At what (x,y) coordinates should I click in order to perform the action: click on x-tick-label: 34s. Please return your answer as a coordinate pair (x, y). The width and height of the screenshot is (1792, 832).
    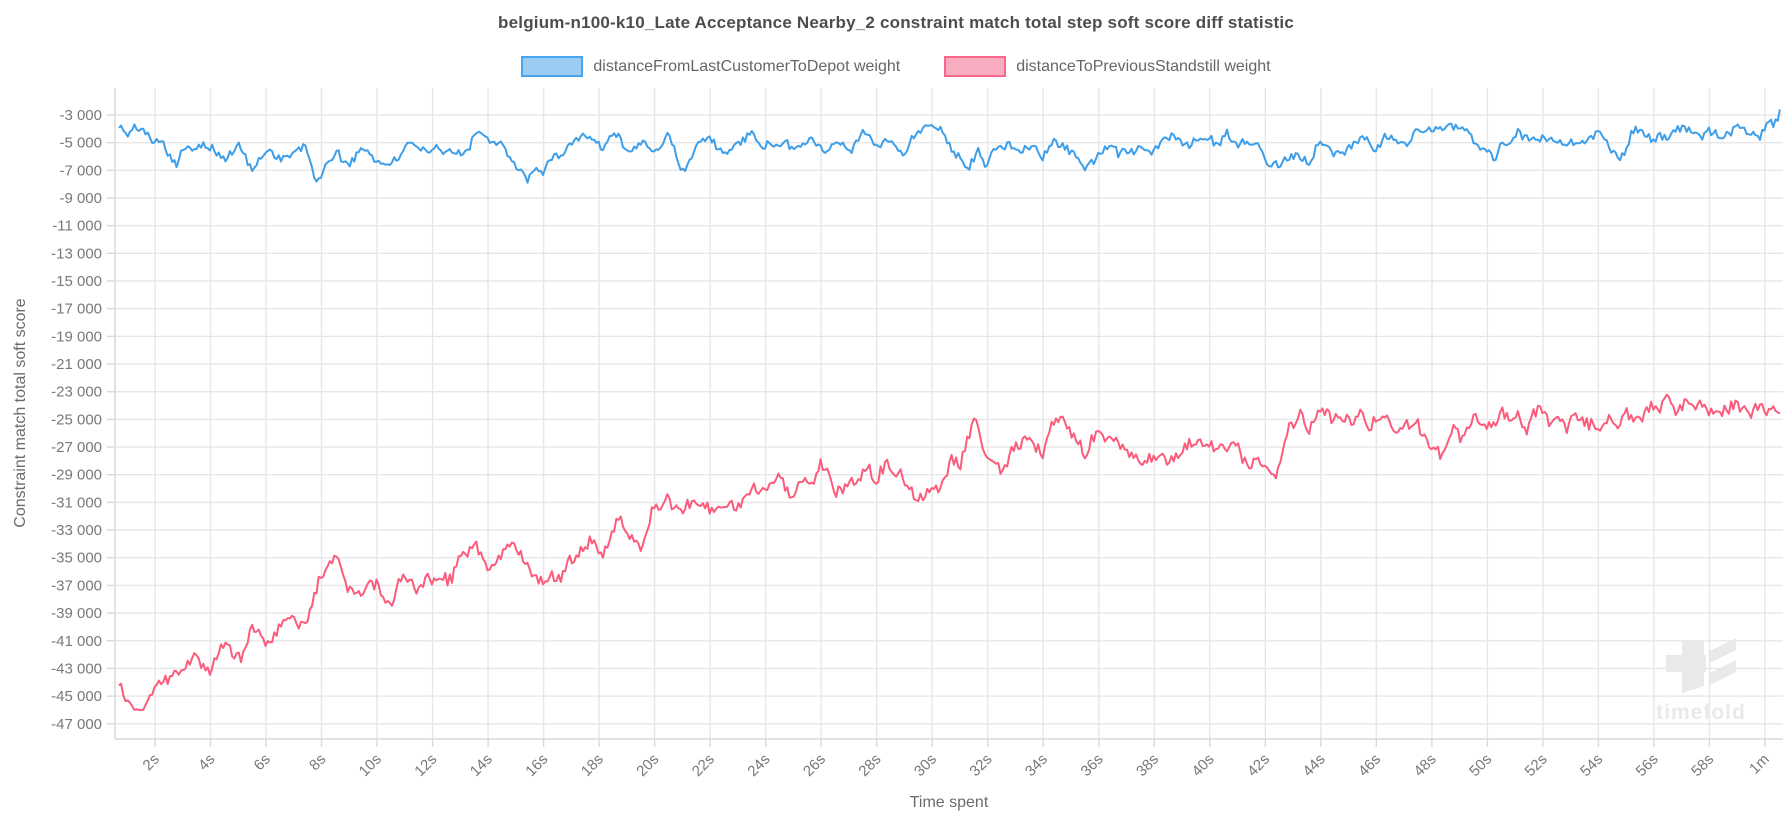
    Looking at the image, I should click on (1036, 765).